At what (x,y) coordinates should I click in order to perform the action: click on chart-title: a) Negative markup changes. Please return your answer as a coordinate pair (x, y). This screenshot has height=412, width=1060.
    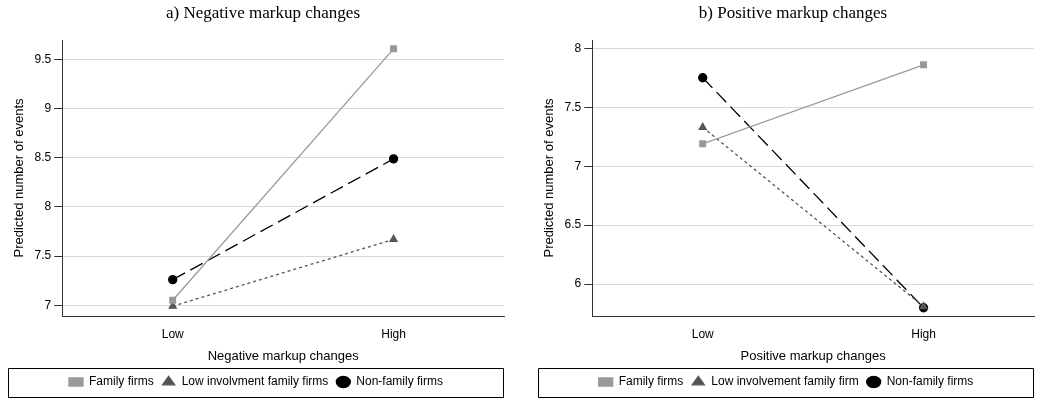
    Looking at the image, I should click on (263, 13).